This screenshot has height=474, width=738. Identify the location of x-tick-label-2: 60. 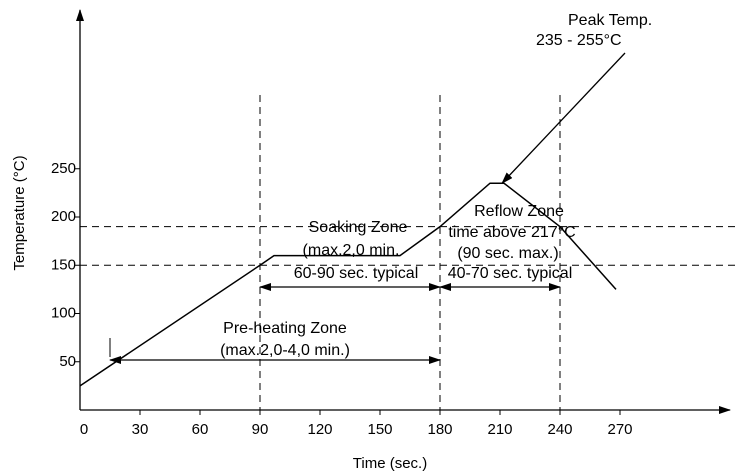
(200, 429).